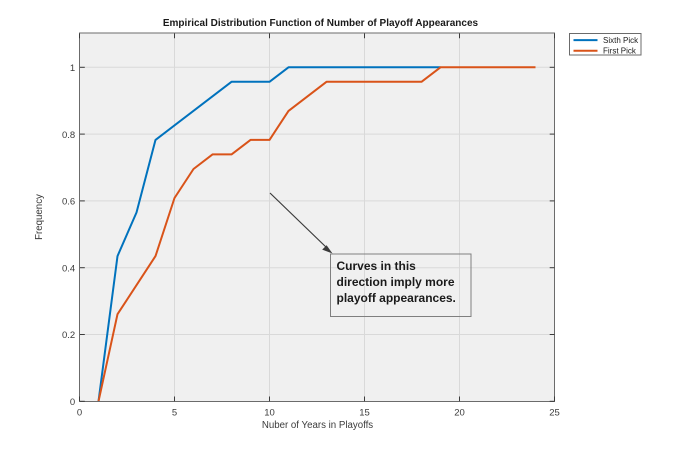 This screenshot has width=700, height=457. What do you see at coordinates (554, 412) in the screenshot?
I see `svg-text: 25` at bounding box center [554, 412].